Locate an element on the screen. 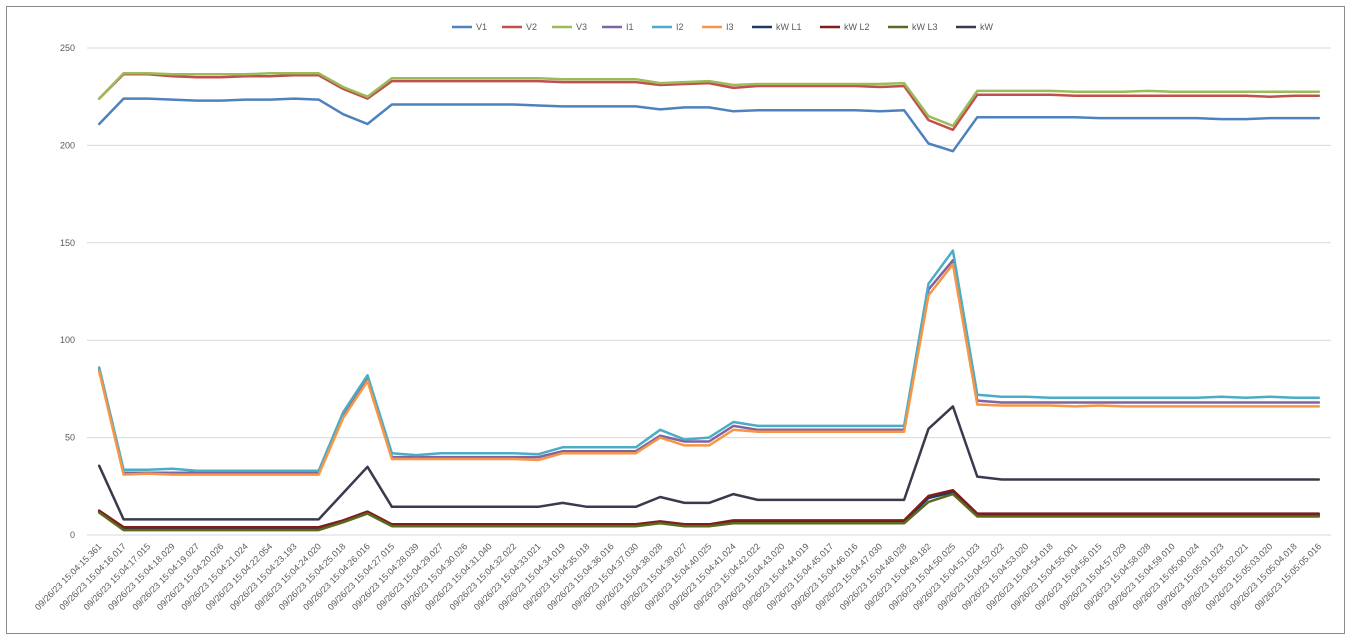 The image size is (1353, 642). y-tick-label: 50 is located at coordinates (70, 438).